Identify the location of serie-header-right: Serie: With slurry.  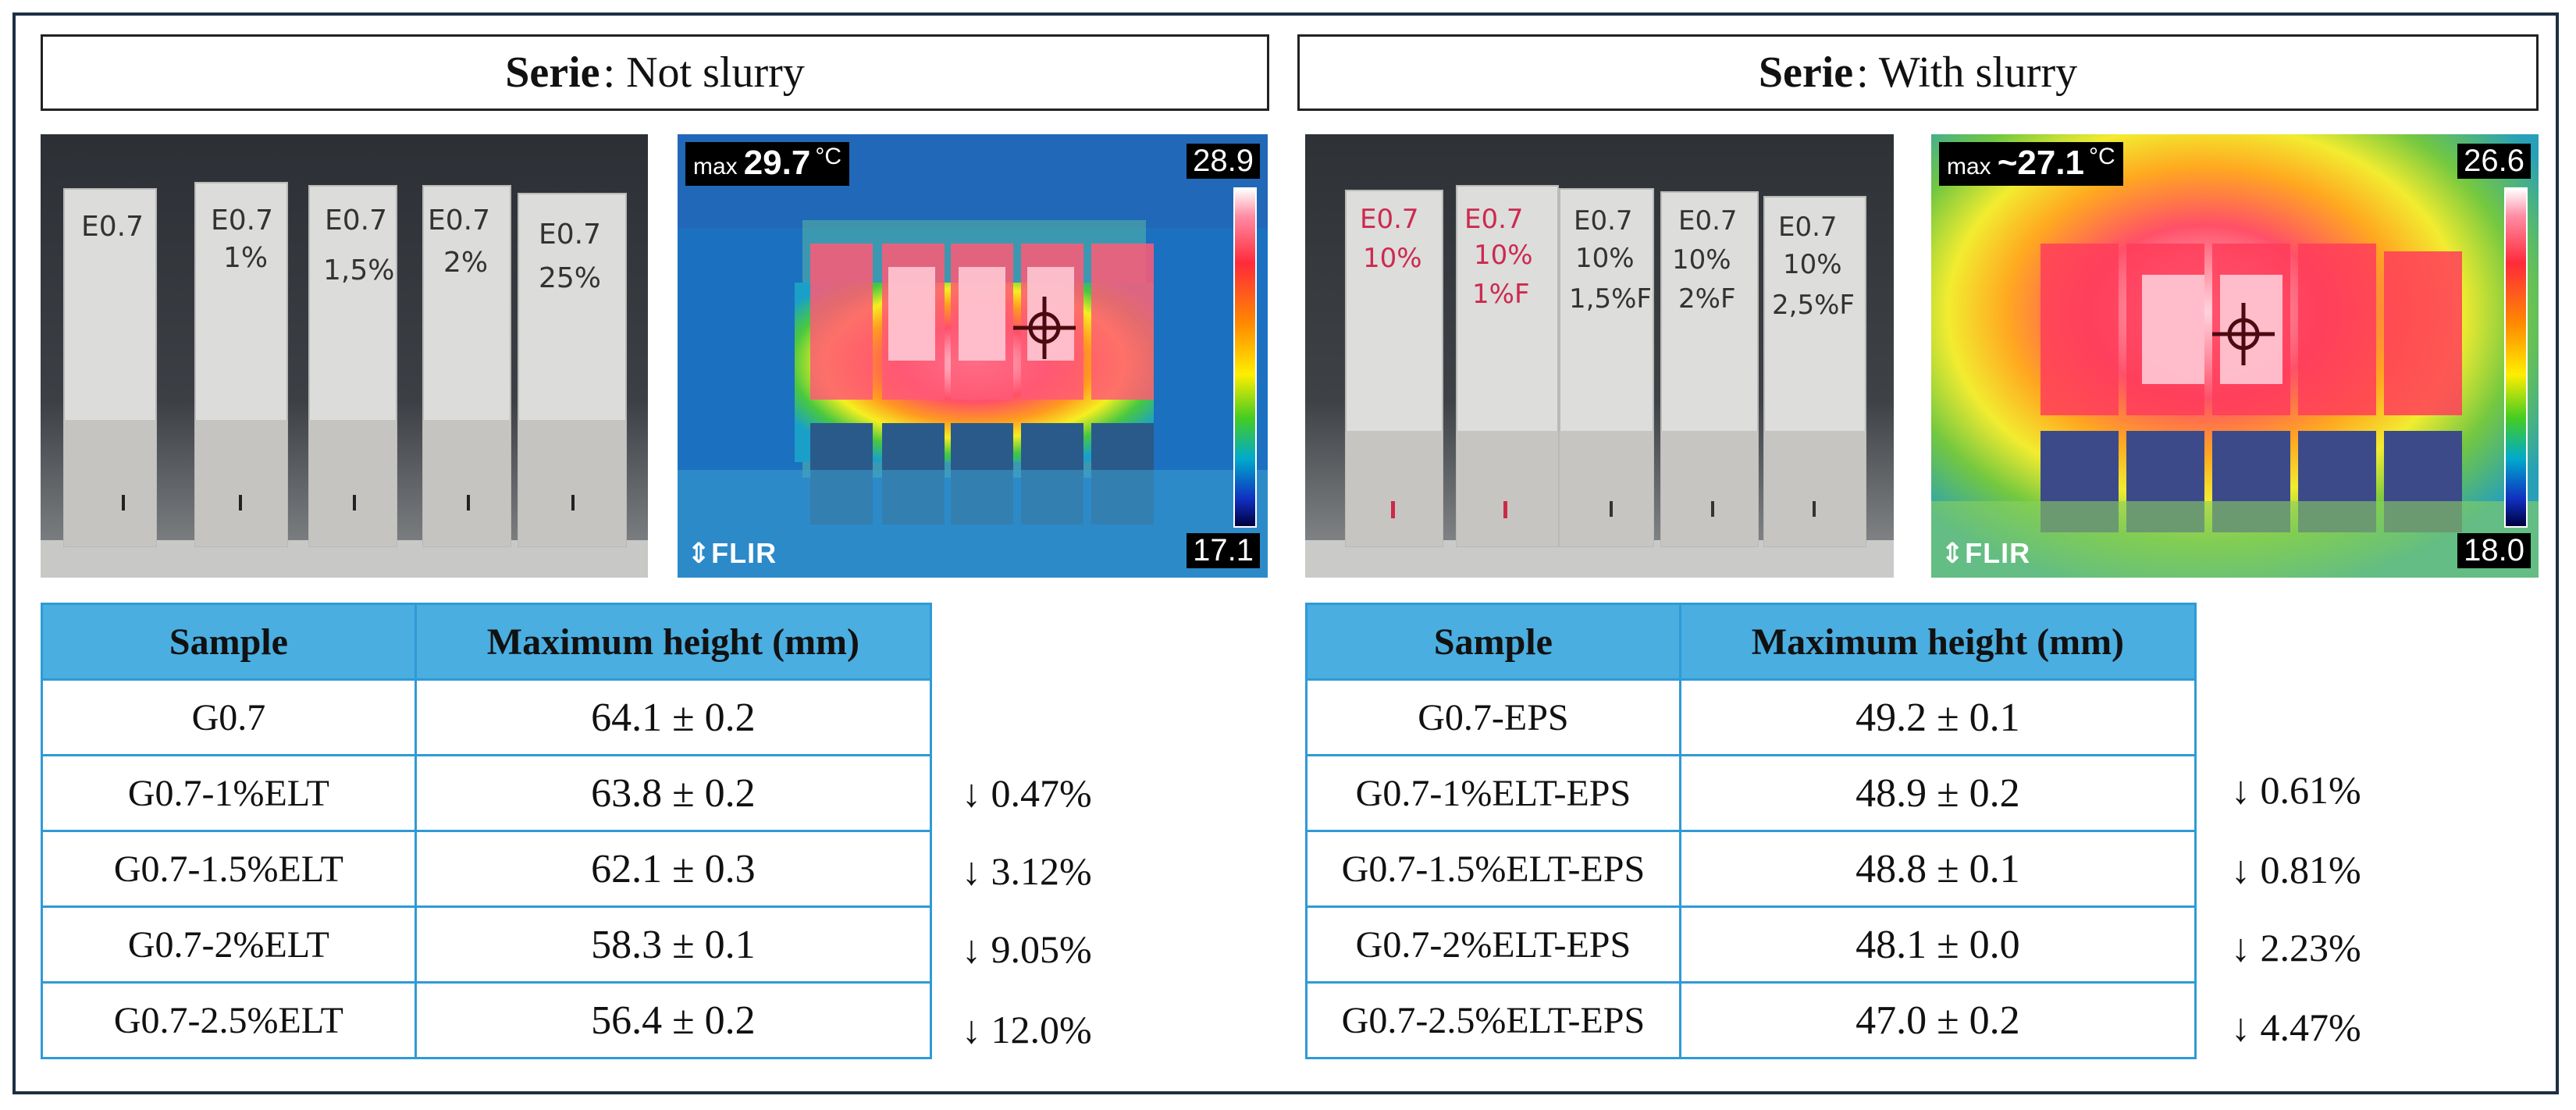
(1918, 73).